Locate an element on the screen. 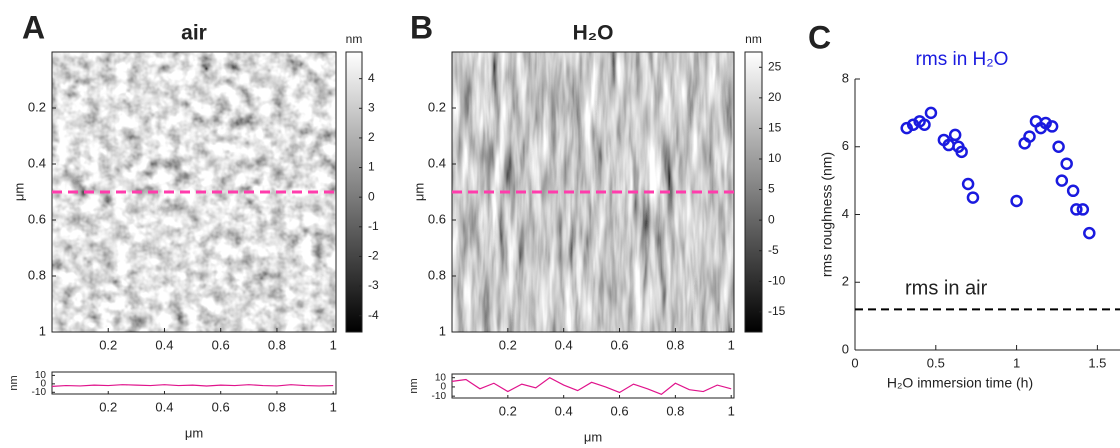  x-tick-label: 0 is located at coordinates (854, 362).